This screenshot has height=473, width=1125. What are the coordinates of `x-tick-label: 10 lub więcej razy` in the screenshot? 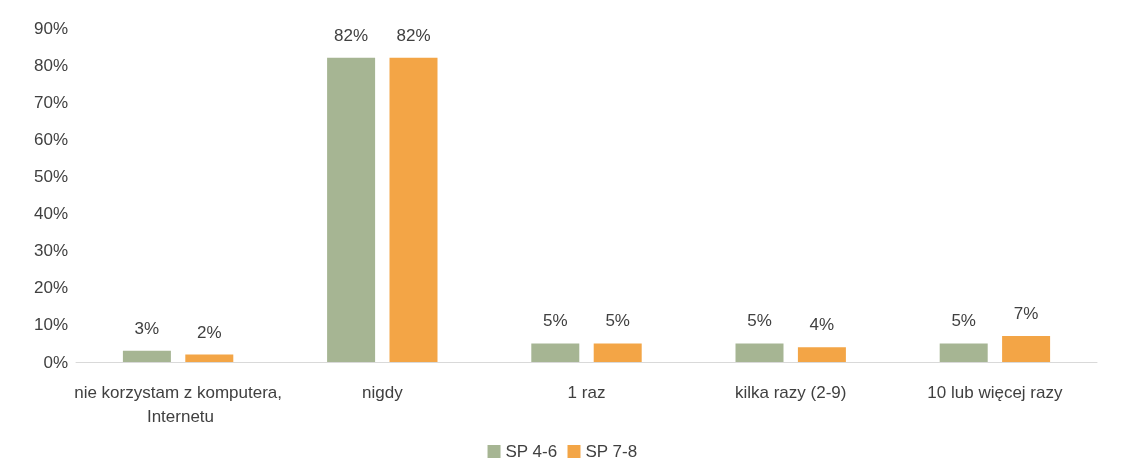 It's located at (995, 392).